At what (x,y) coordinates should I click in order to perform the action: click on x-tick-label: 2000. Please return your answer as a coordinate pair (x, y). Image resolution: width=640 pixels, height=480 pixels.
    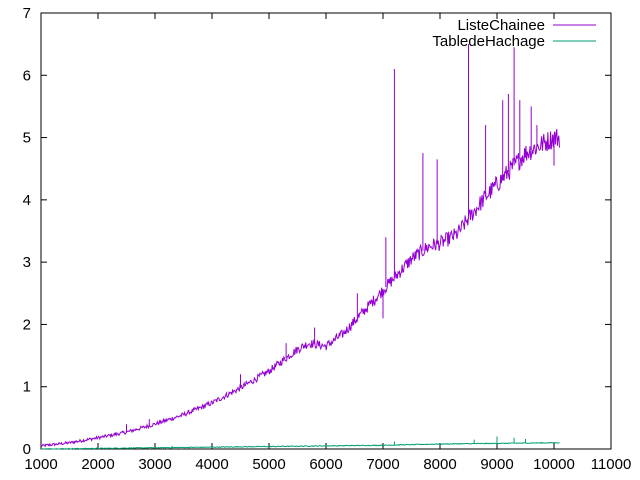
    Looking at the image, I should click on (97, 464).